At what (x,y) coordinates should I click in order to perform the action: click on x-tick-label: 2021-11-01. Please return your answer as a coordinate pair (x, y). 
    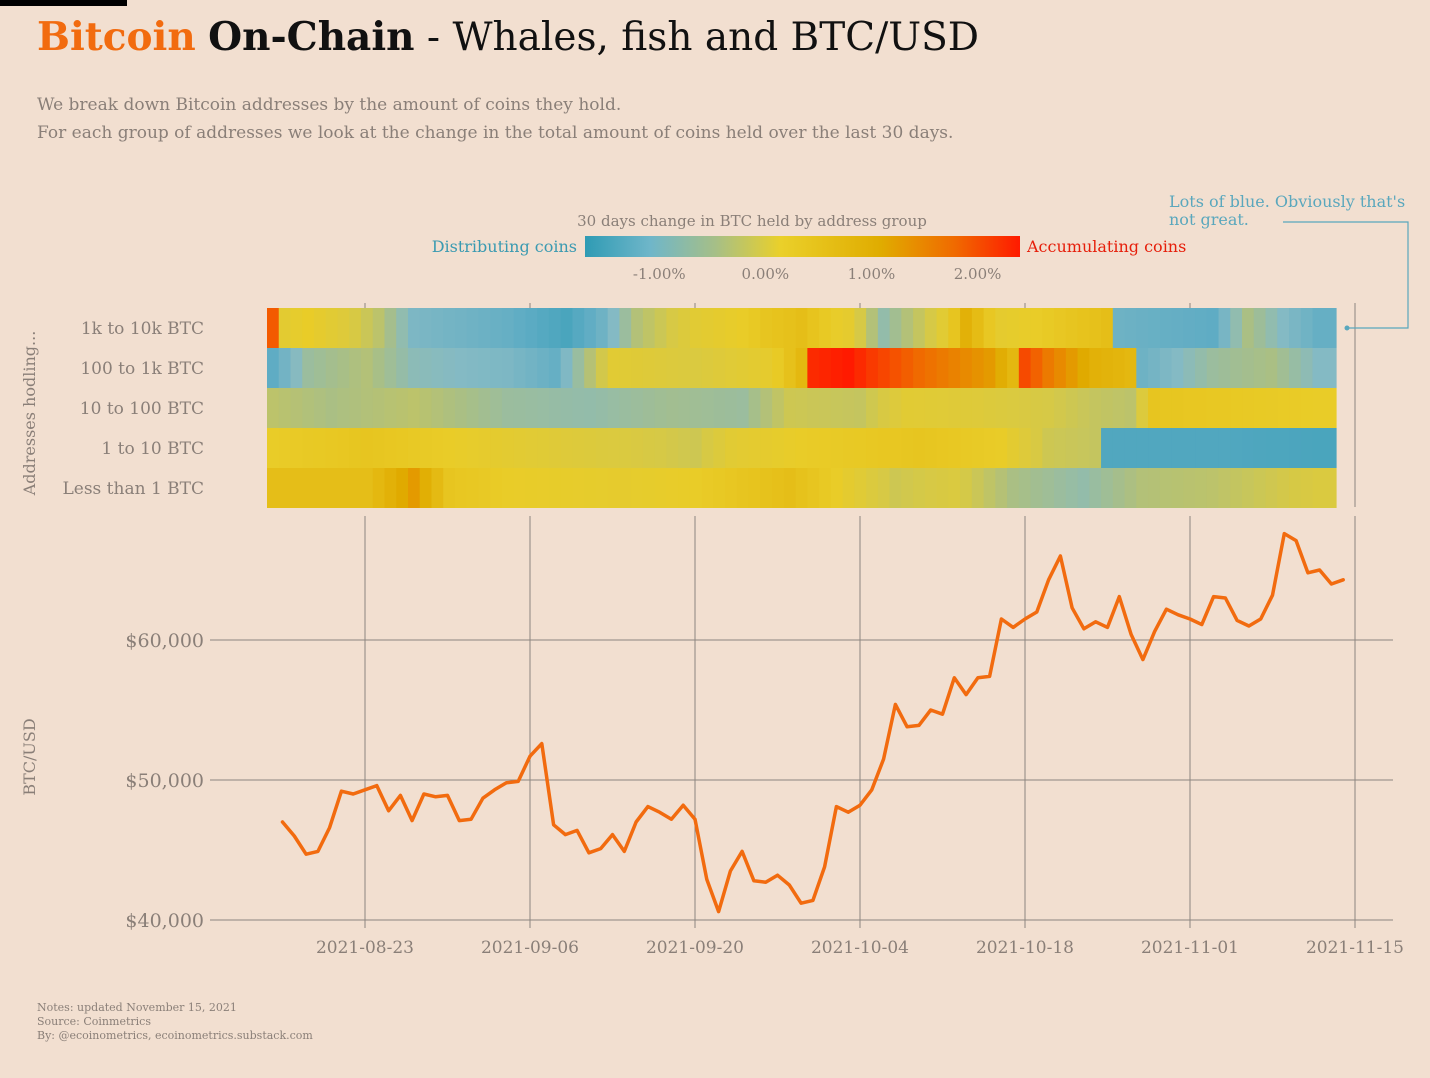
    Looking at the image, I should click on (1190, 948).